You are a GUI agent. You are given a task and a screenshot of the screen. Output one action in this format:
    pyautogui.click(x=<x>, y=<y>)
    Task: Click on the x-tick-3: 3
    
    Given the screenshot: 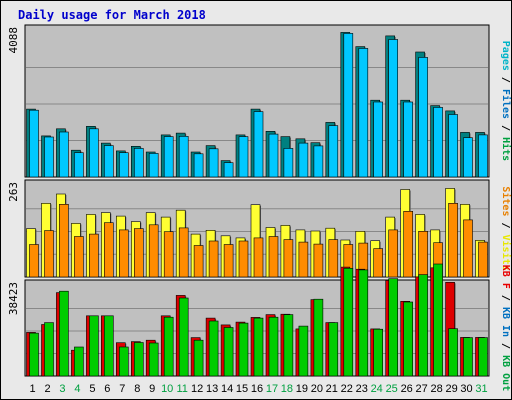 What is the action you would take?
    pyautogui.click(x=62, y=389)
    